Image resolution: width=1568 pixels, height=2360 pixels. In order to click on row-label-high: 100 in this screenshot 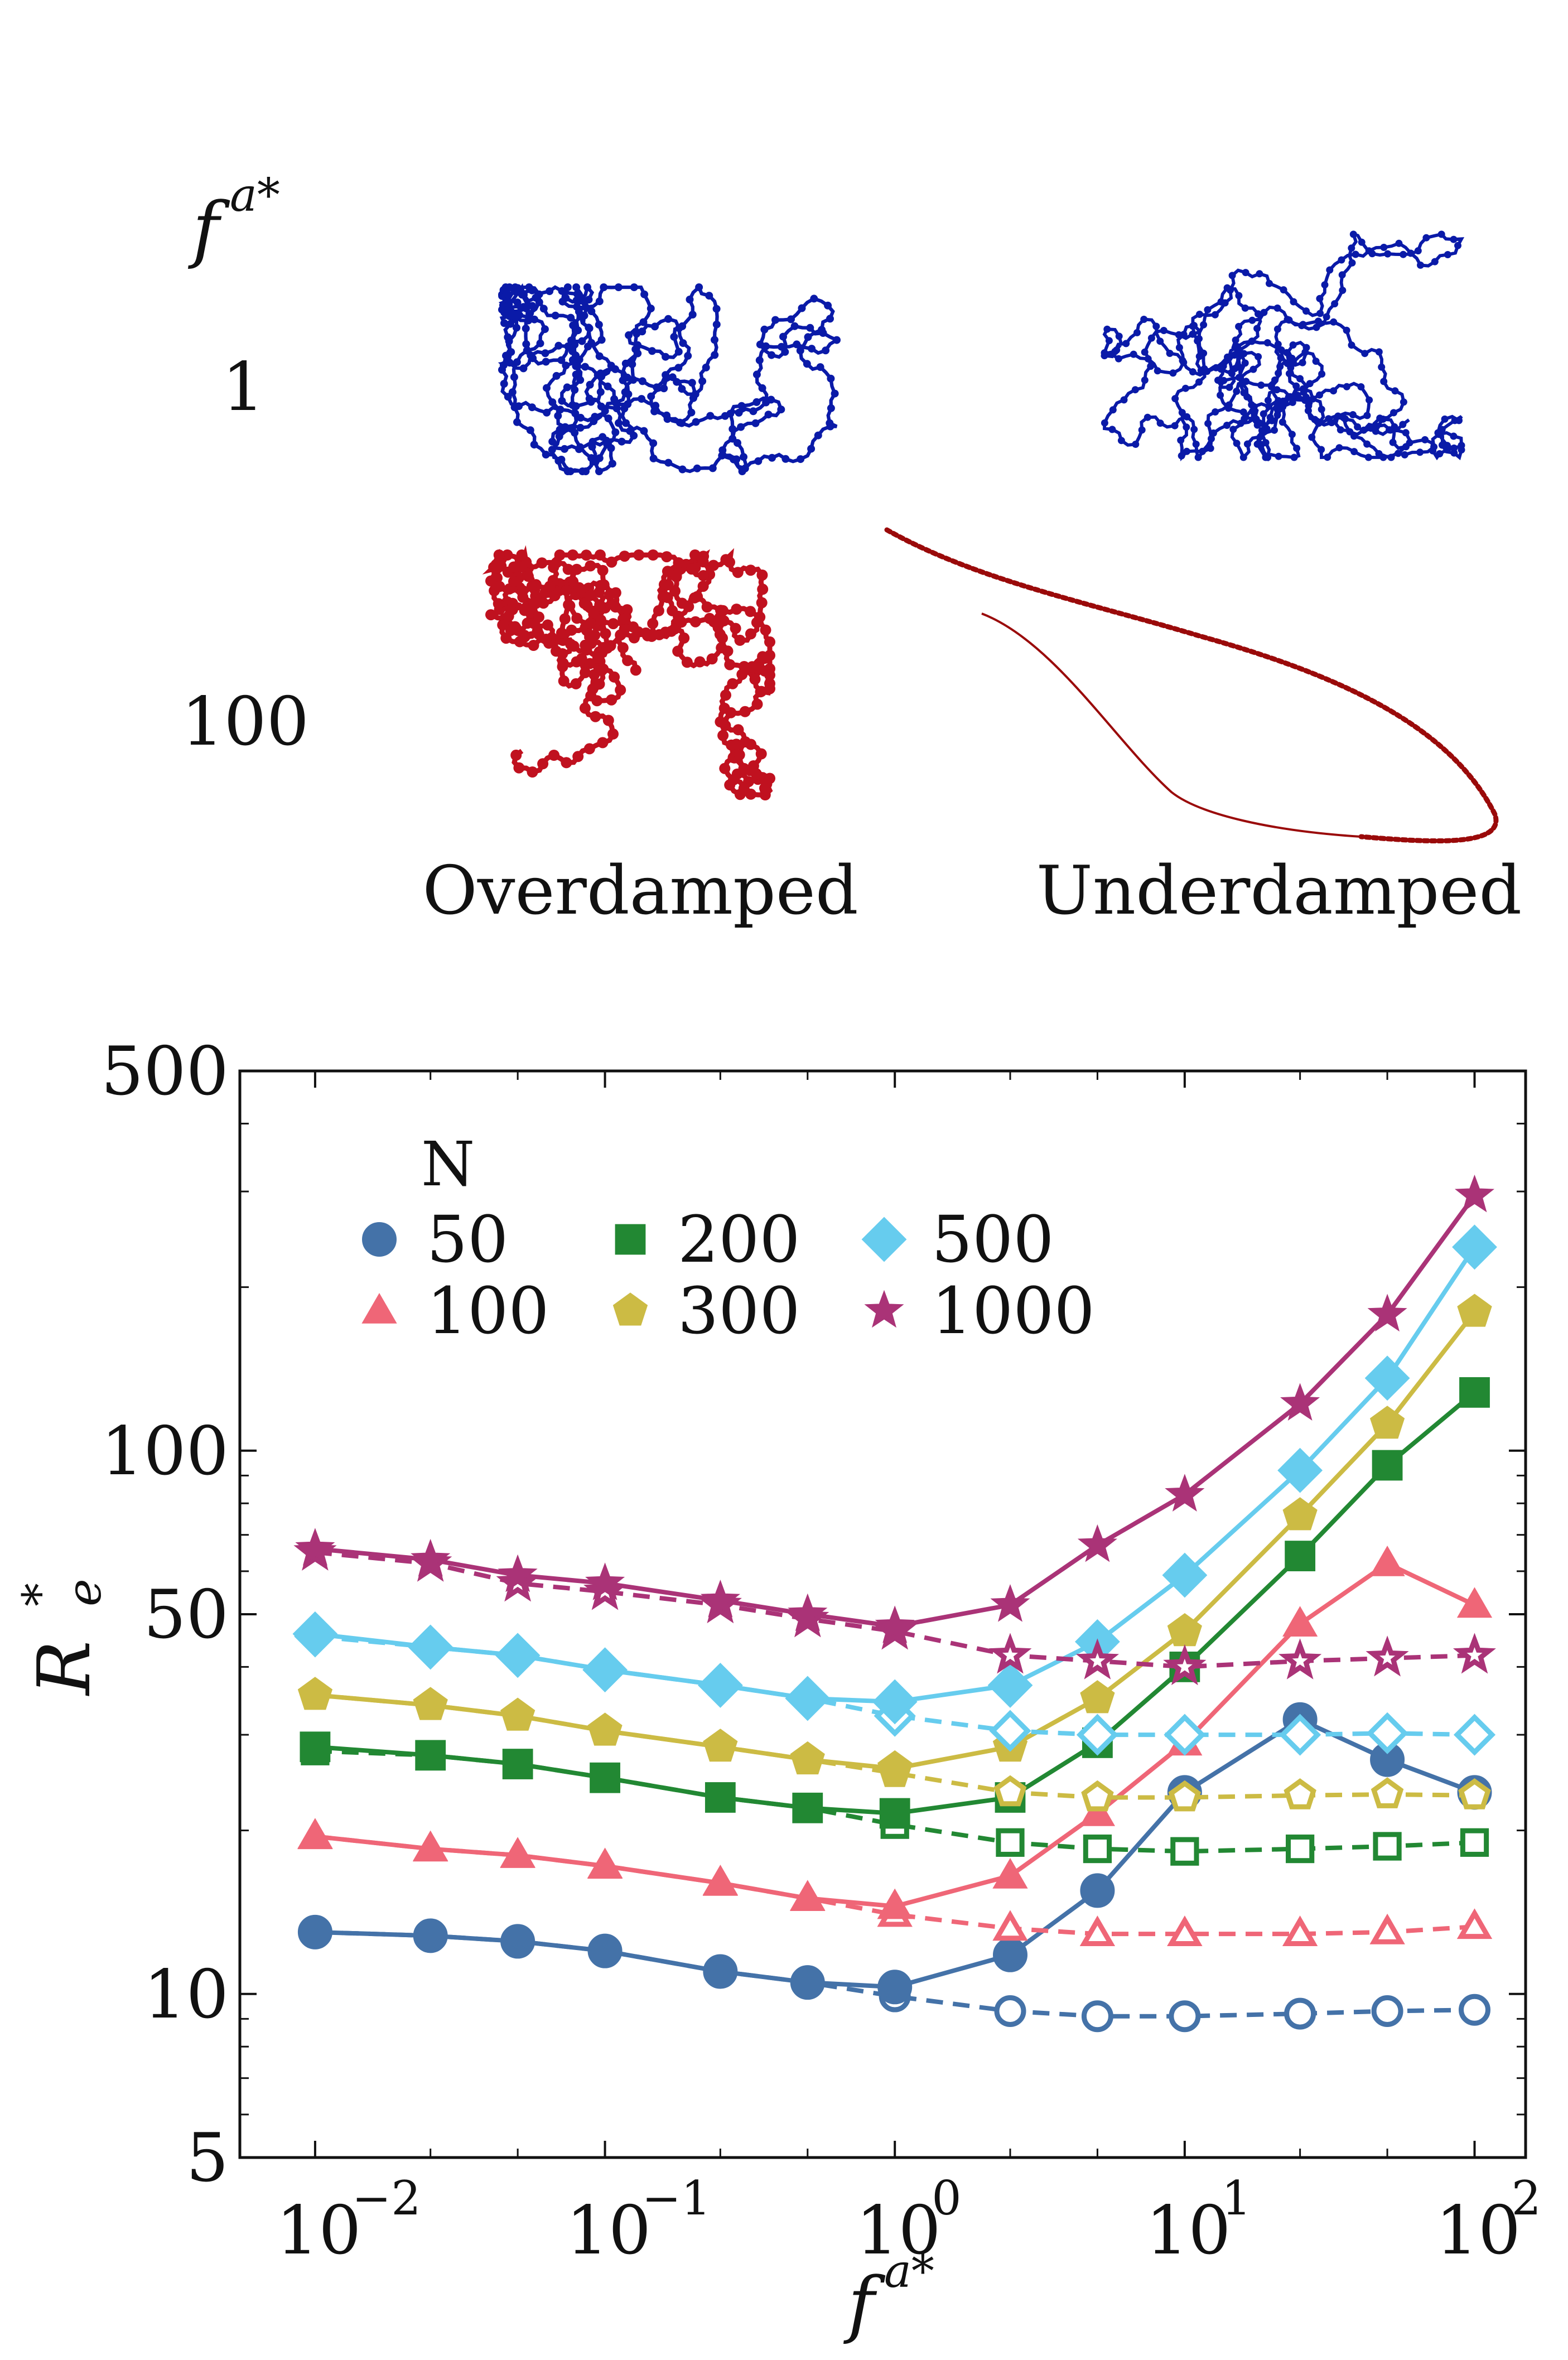, I will do `click(245, 722)`.